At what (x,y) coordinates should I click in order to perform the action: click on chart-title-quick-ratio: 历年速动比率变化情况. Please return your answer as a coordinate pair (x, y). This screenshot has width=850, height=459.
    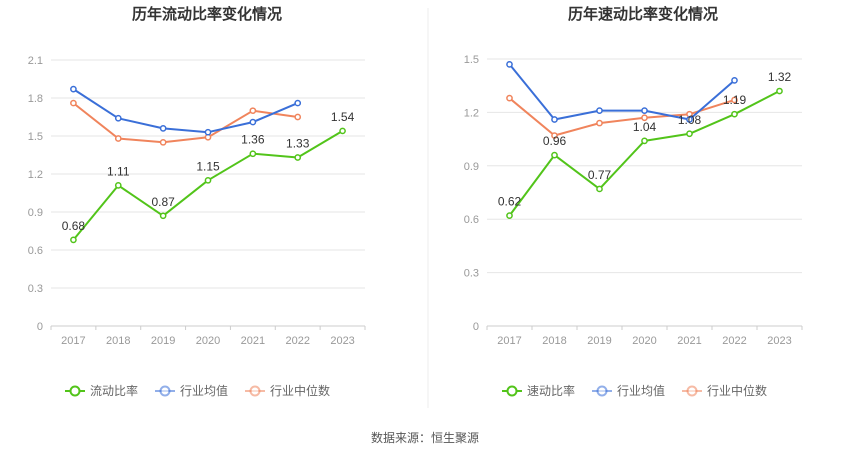
    Looking at the image, I should click on (643, 14).